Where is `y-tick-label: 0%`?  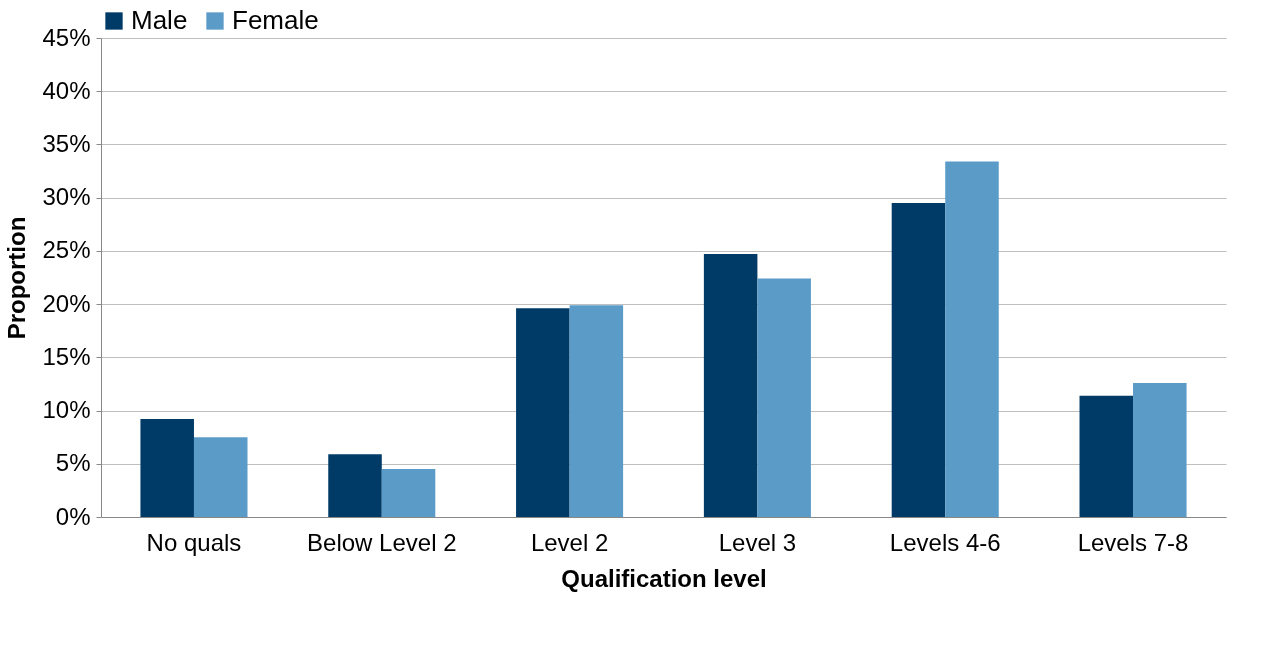
y-tick-label: 0% is located at coordinates (73, 516).